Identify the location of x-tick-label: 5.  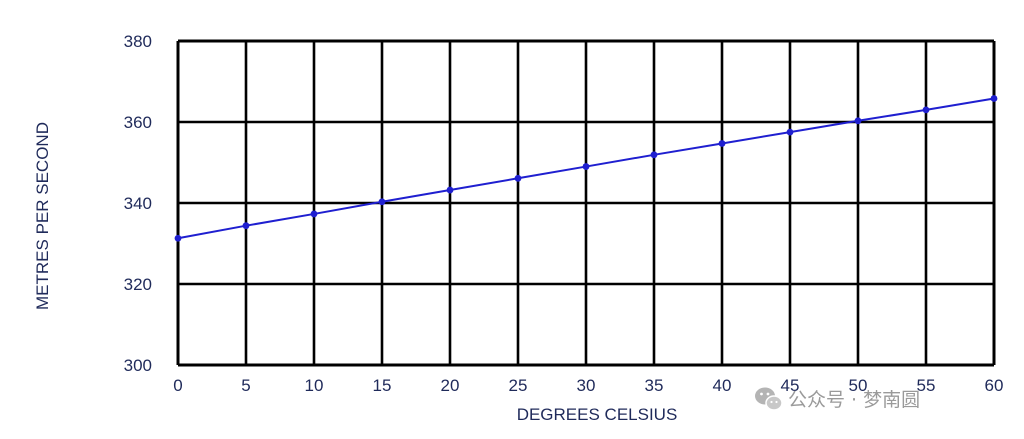
(245, 385).